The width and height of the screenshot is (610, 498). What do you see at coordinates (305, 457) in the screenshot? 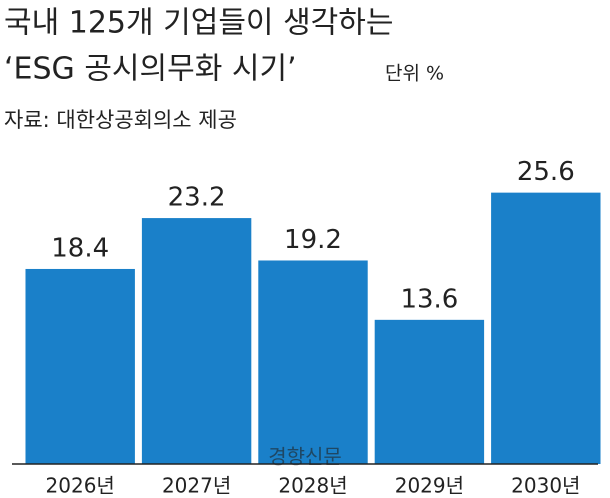
I see `watermark: 경향신문` at bounding box center [305, 457].